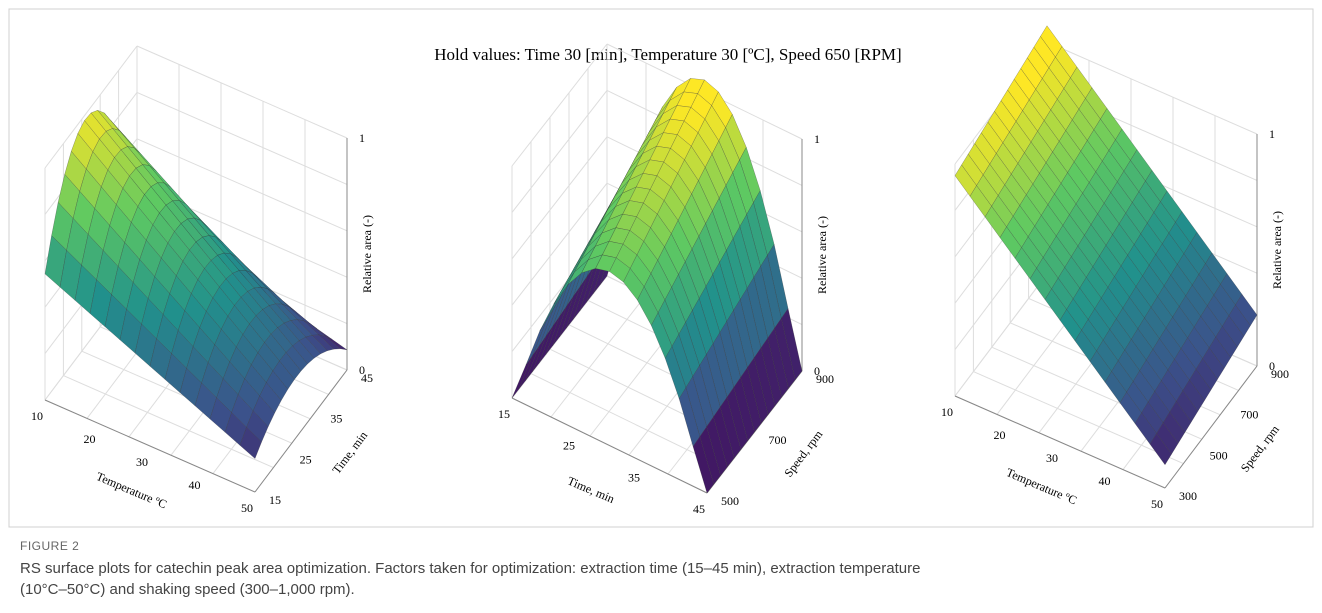  What do you see at coordinates (49, 546) in the screenshot?
I see `caption-label: FIGURE 2` at bounding box center [49, 546].